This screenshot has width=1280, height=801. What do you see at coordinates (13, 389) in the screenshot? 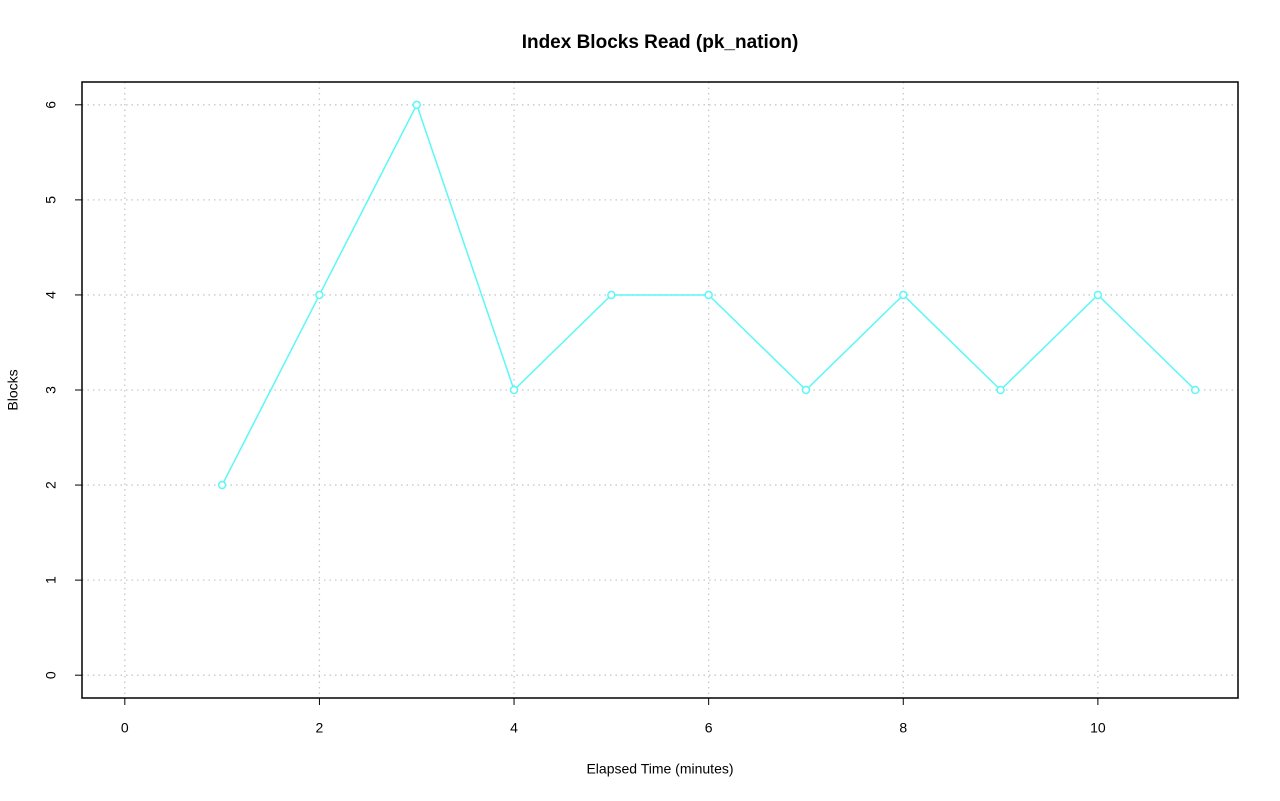
I see `y-axis-label: Blocks` at bounding box center [13, 389].